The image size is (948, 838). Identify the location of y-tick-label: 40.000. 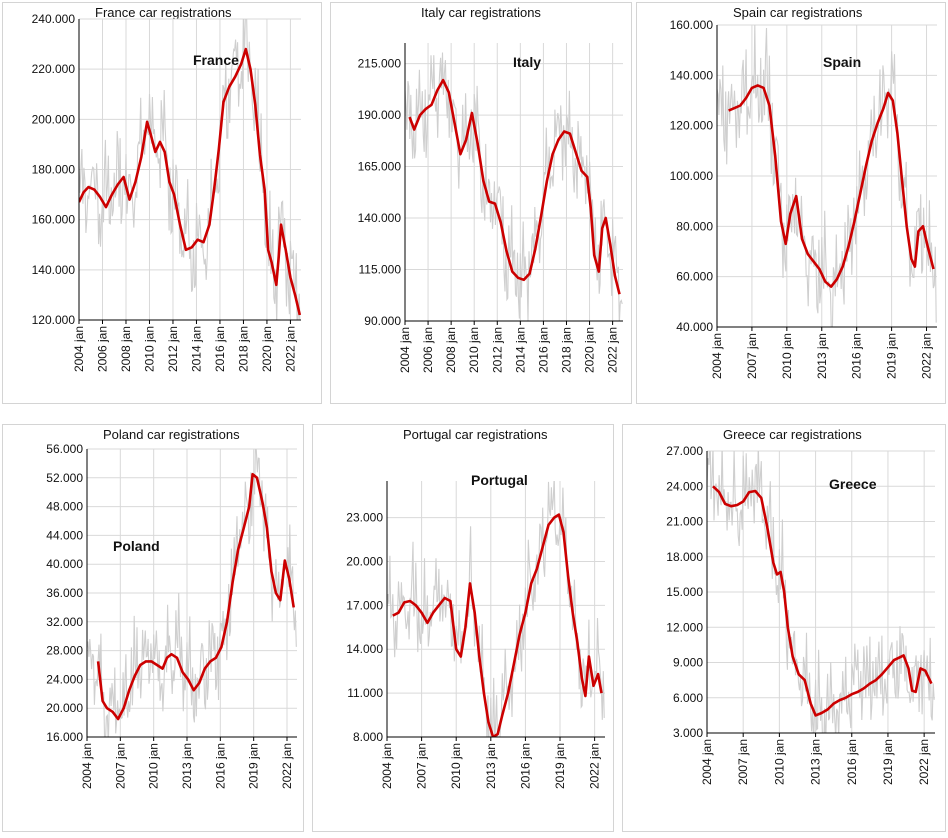
(694, 327).